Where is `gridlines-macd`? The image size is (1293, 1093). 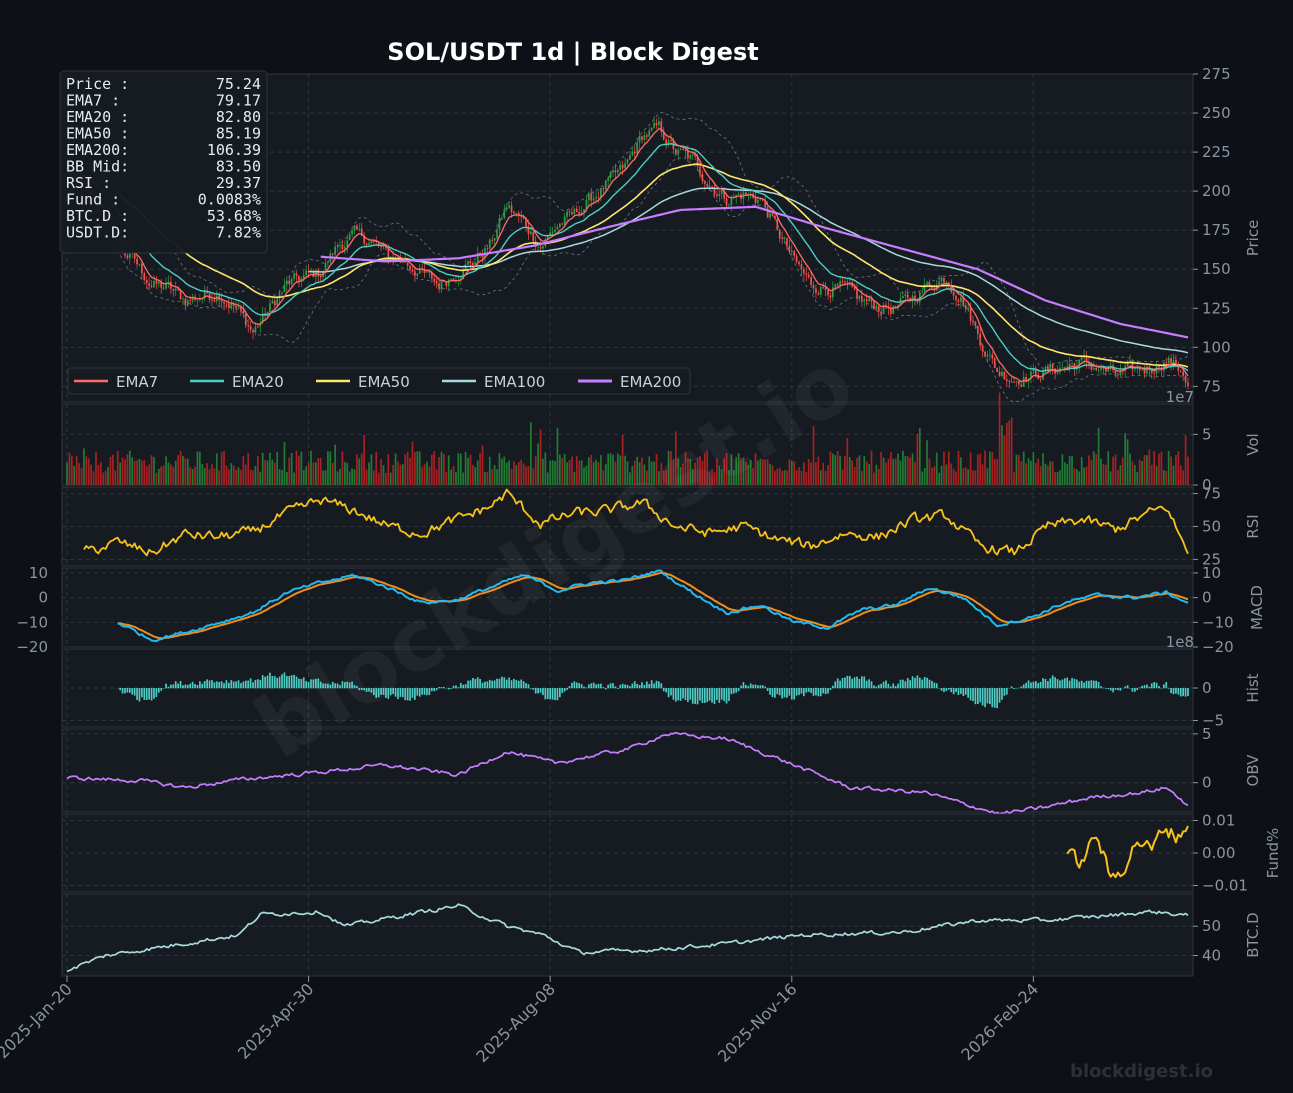
gridlines-macd is located at coordinates (627, 608).